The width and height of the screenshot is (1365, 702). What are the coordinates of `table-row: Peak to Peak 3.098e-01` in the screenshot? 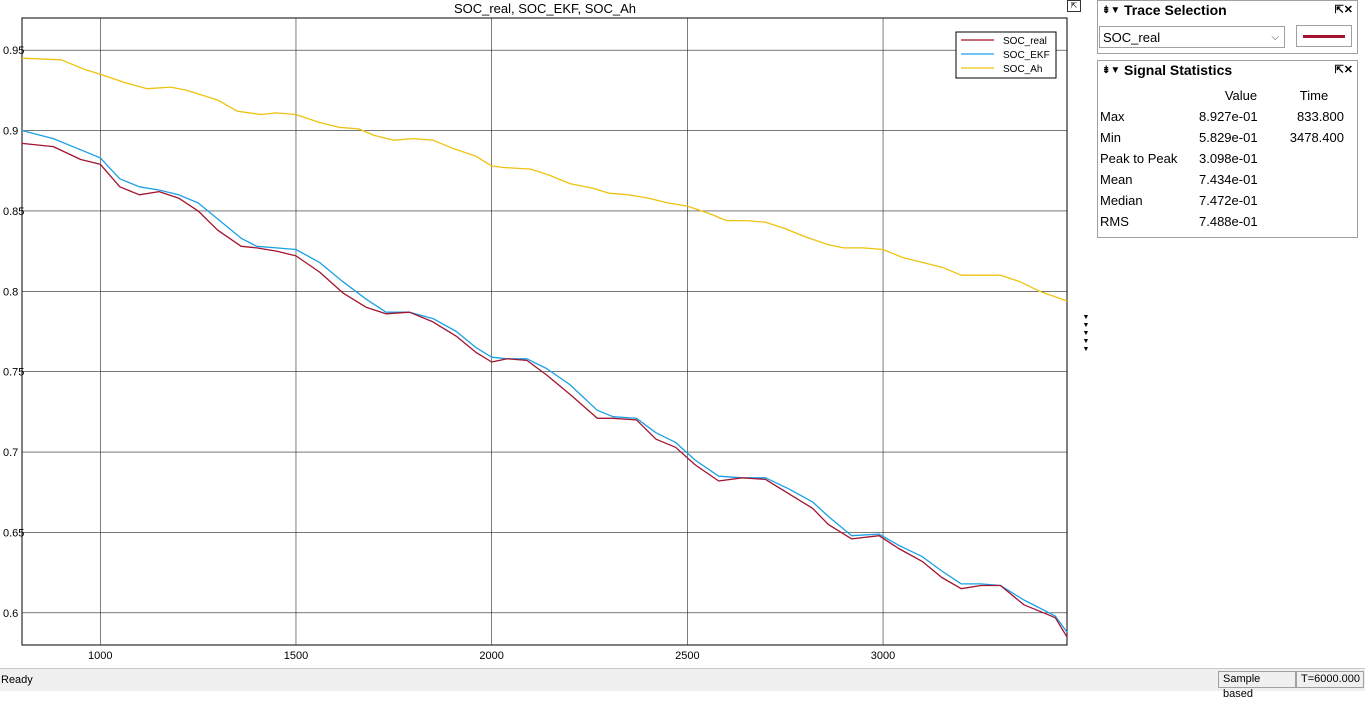 It's located at (1222, 158).